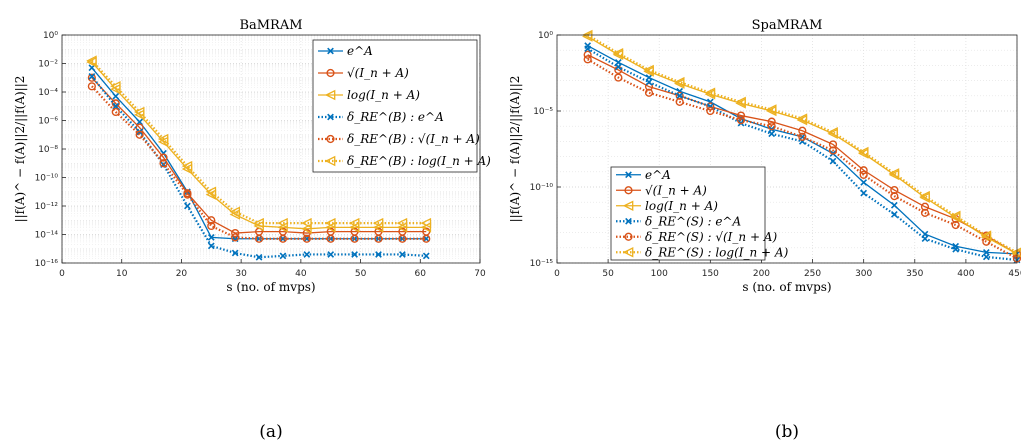 Image resolution: width=1021 pixels, height=447 pixels. What do you see at coordinates (658, 175) in the screenshot?
I see `legend-label: e^A` at bounding box center [658, 175].